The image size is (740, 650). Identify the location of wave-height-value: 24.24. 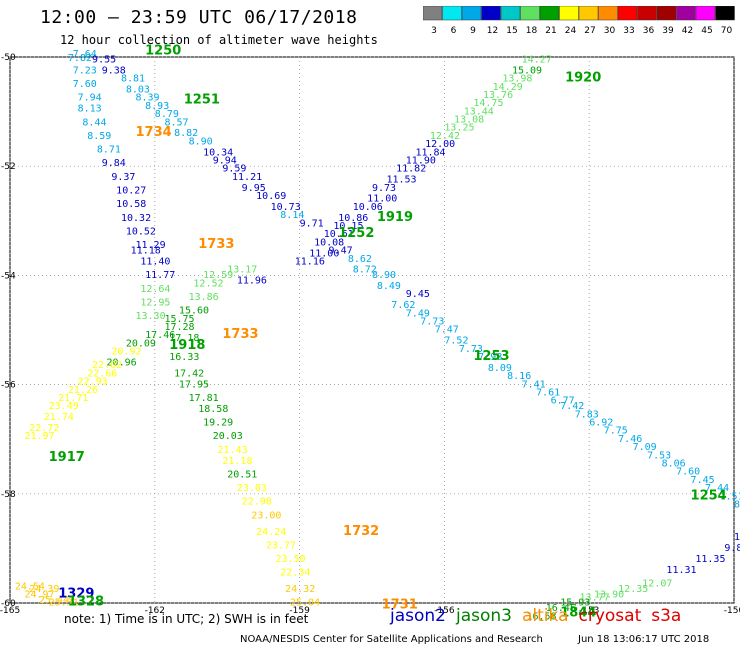
(271, 532).